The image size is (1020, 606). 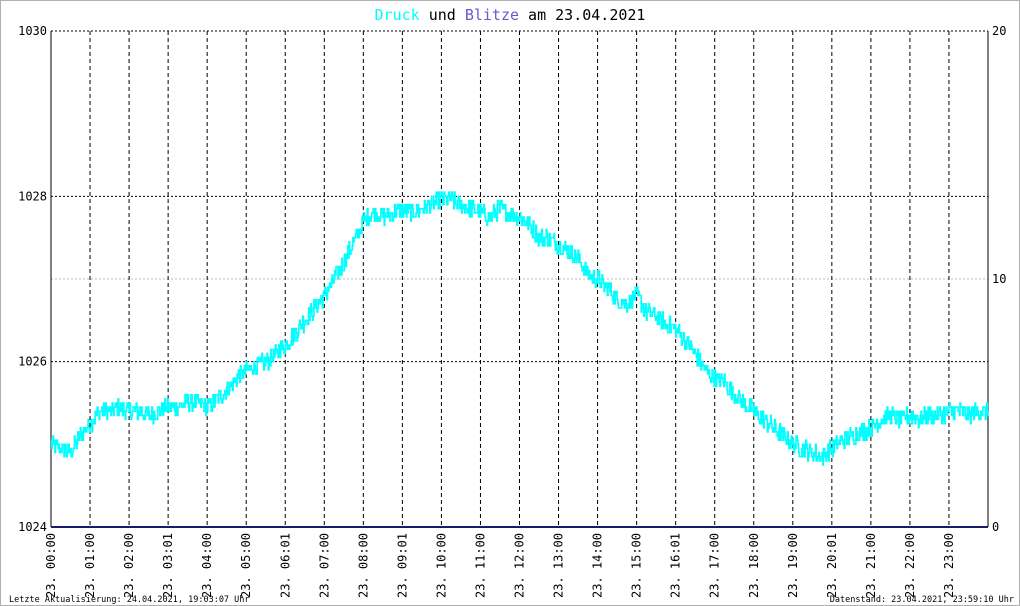 I want to click on title-und: und, so click(x=442, y=15).